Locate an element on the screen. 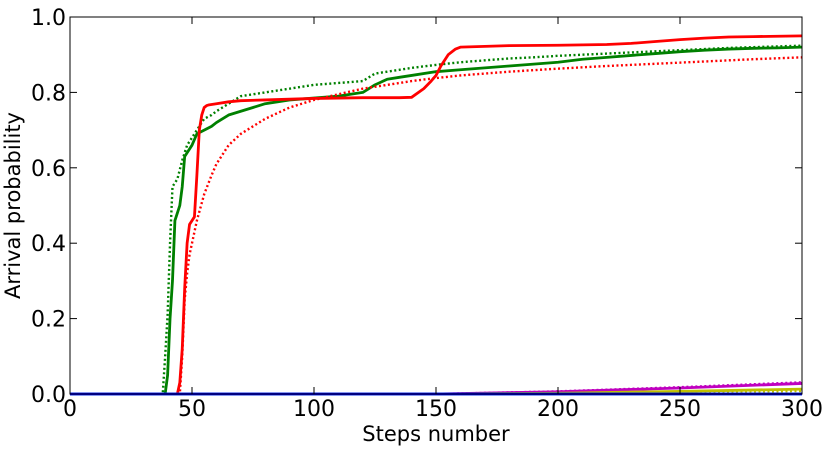  y-tick-label: 0.6 is located at coordinates (48, 169).